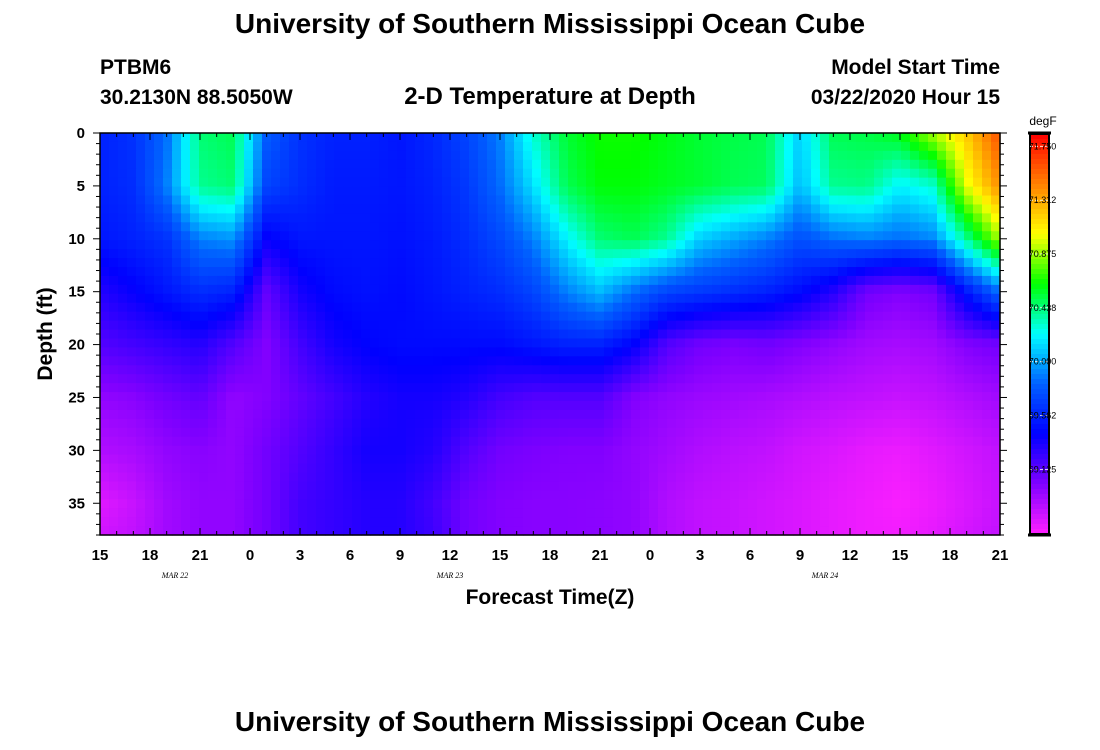 The height and width of the screenshot is (750, 1100). What do you see at coordinates (824, 575) in the screenshot?
I see `x-date-label: MAR 24` at bounding box center [824, 575].